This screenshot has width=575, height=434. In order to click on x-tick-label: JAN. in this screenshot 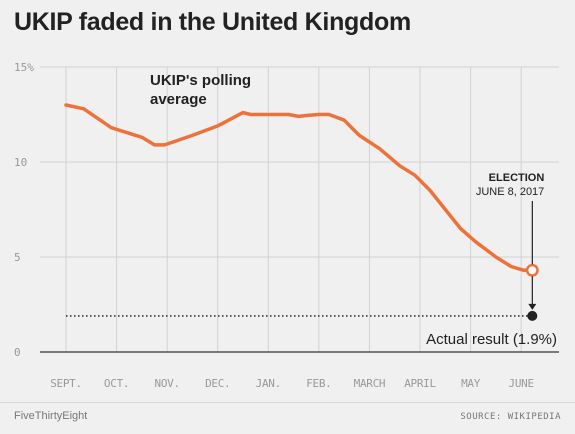, I will do `click(268, 383)`.